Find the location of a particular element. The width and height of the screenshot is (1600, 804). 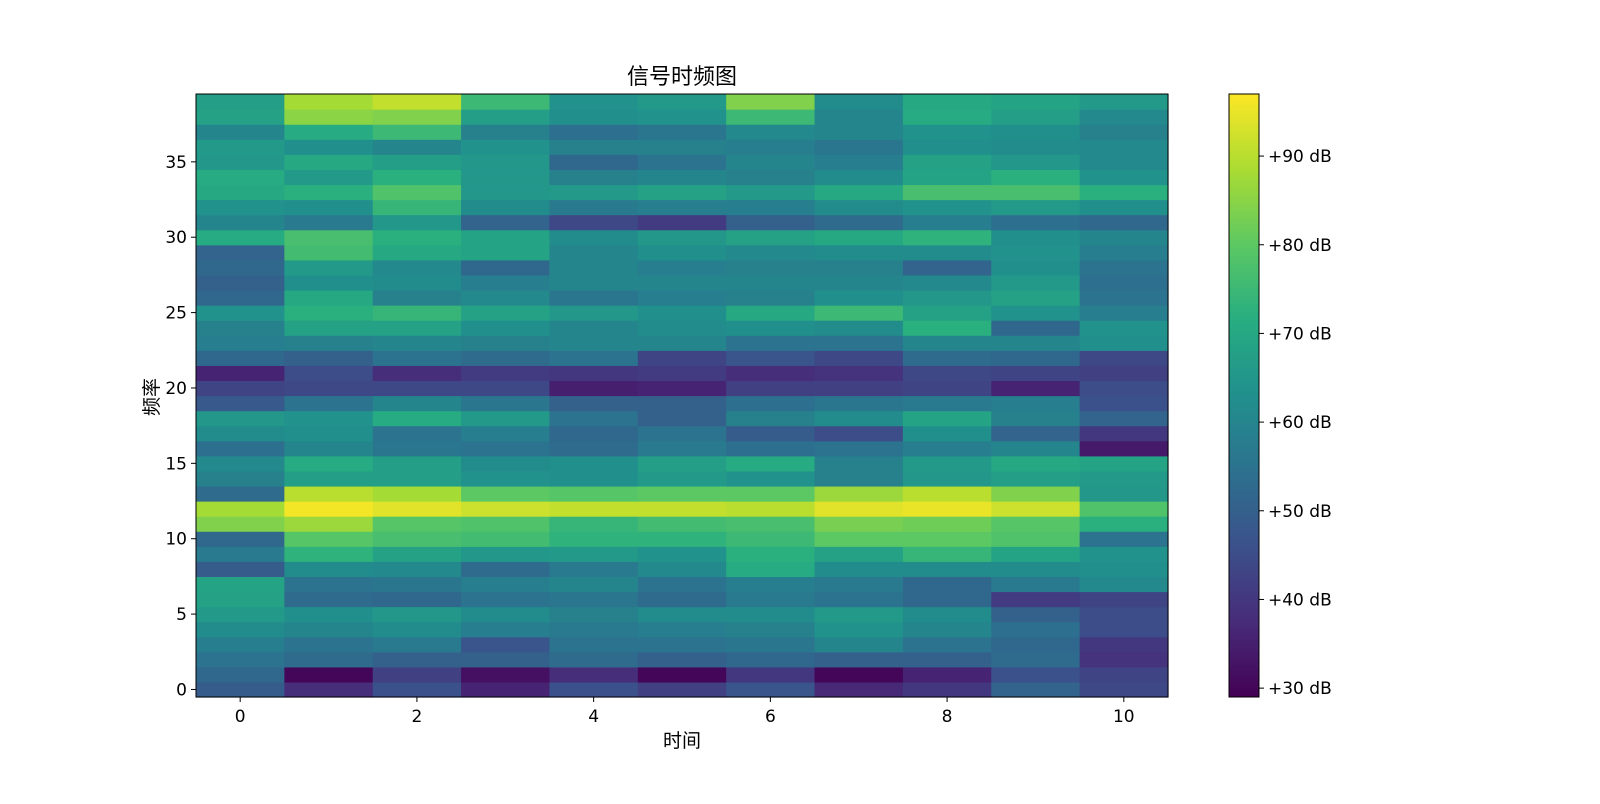

colorbar-tick-label: +50 dB is located at coordinates (1300, 512).